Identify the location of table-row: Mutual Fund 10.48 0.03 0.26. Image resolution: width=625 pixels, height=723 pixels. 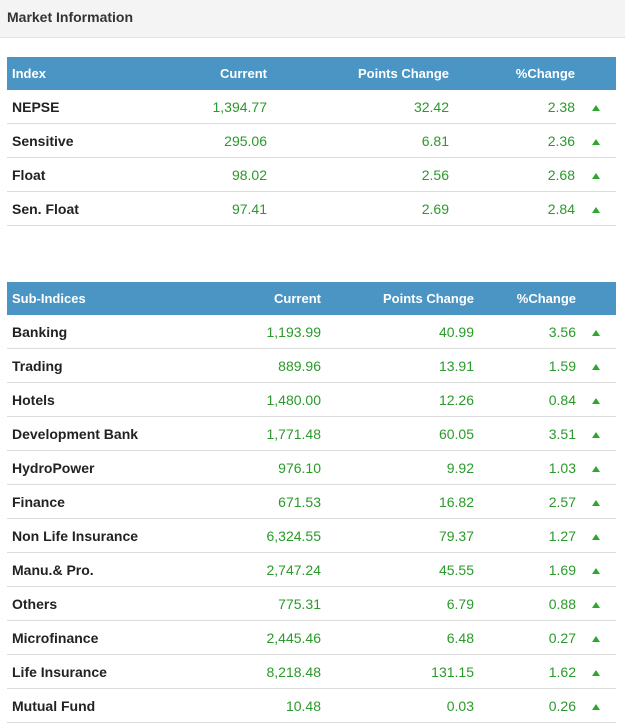
(311, 705).